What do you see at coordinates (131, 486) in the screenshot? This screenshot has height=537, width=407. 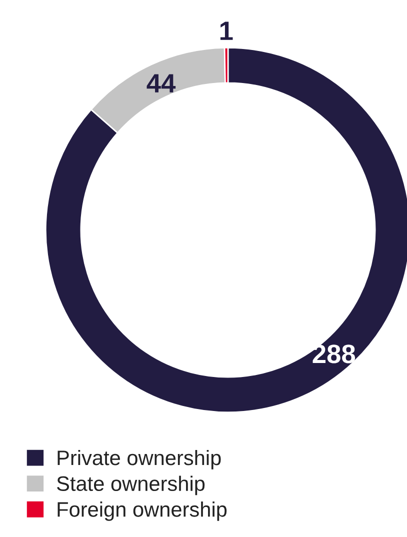 I see `legend-label: State ownership` at bounding box center [131, 486].